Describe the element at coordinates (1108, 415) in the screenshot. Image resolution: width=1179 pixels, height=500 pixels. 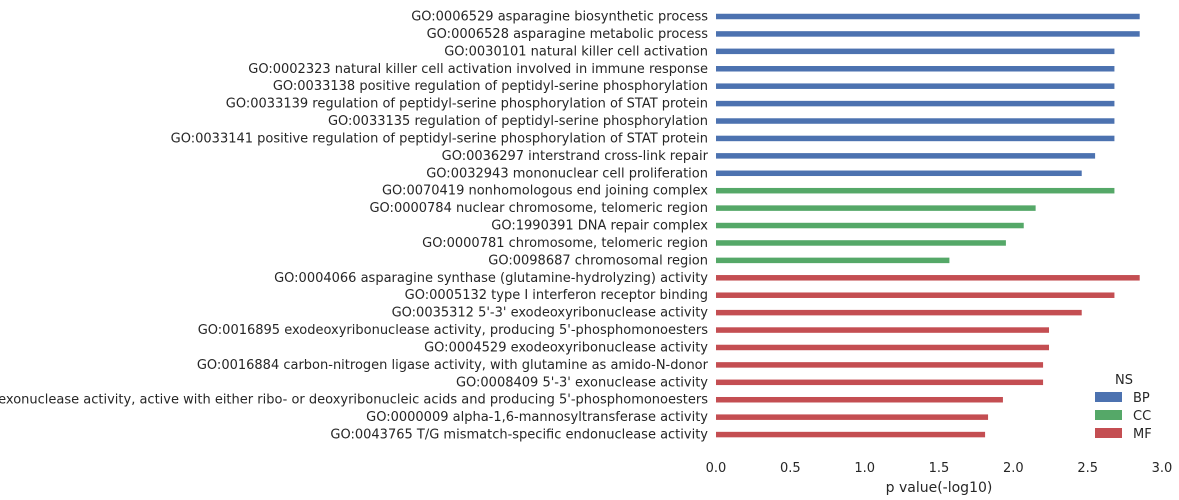
I see `legend-swatch-cc` at that location.